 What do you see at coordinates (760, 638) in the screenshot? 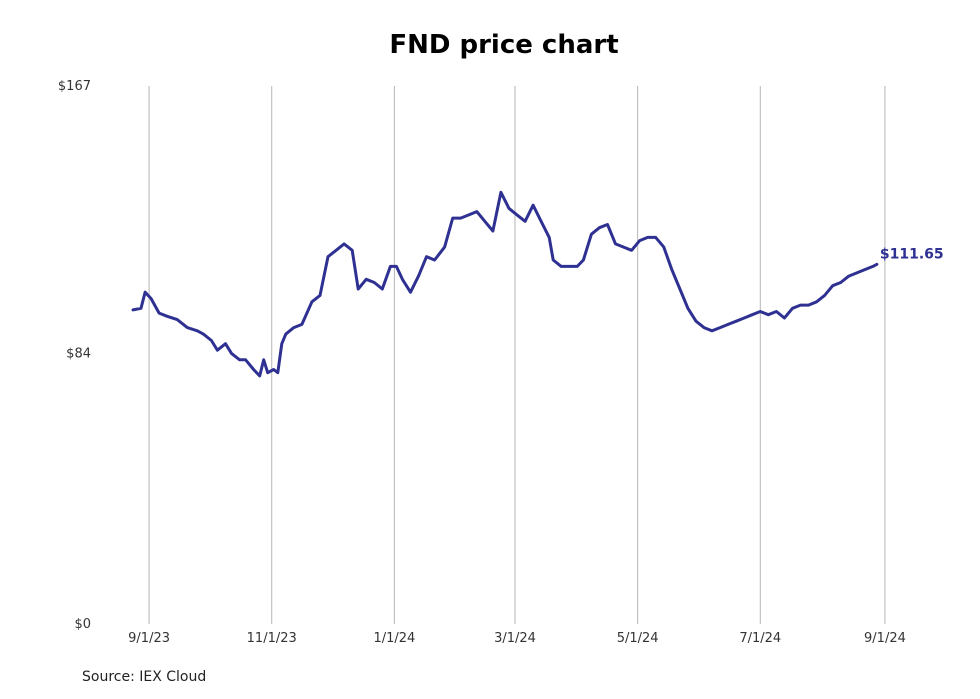
I see `x-tick-label: 7/1/24` at bounding box center [760, 638].